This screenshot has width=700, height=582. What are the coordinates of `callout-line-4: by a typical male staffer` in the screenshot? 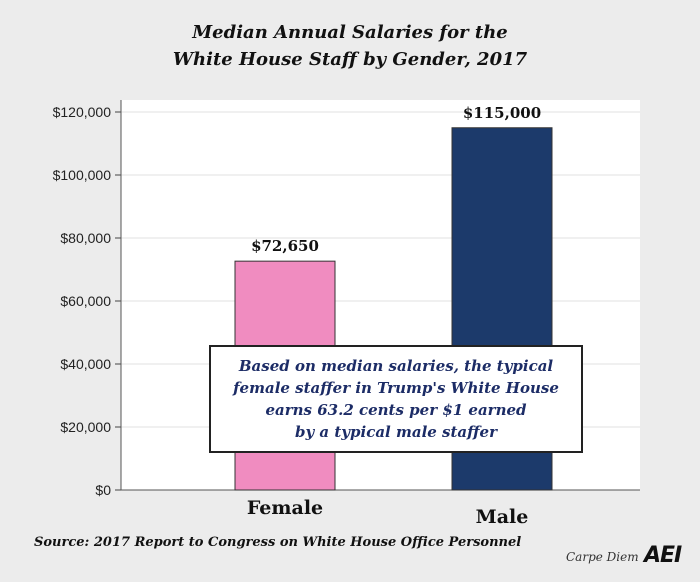 It's located at (396, 432).